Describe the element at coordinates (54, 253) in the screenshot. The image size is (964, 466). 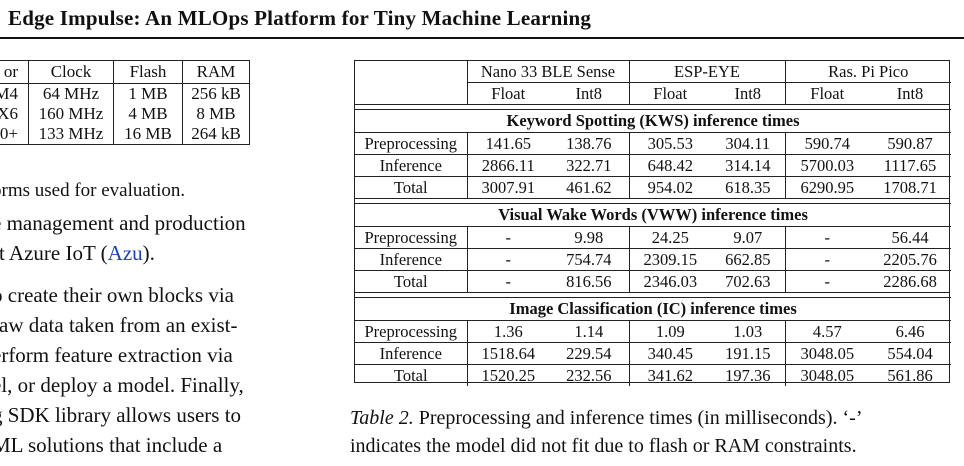
I see `body-line-text: ft Azure IoT (` at that location.